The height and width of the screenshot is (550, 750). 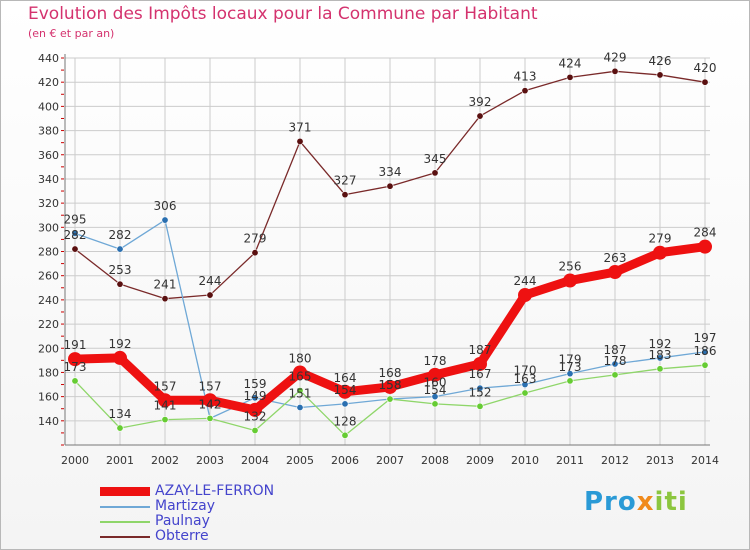 I want to click on data-label-obterre-2008: 345, so click(x=435, y=159).